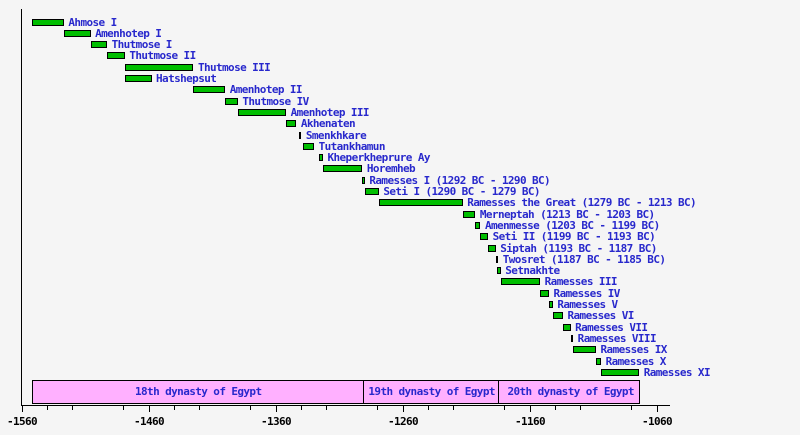  I want to click on y-axis, so click(21, 207).